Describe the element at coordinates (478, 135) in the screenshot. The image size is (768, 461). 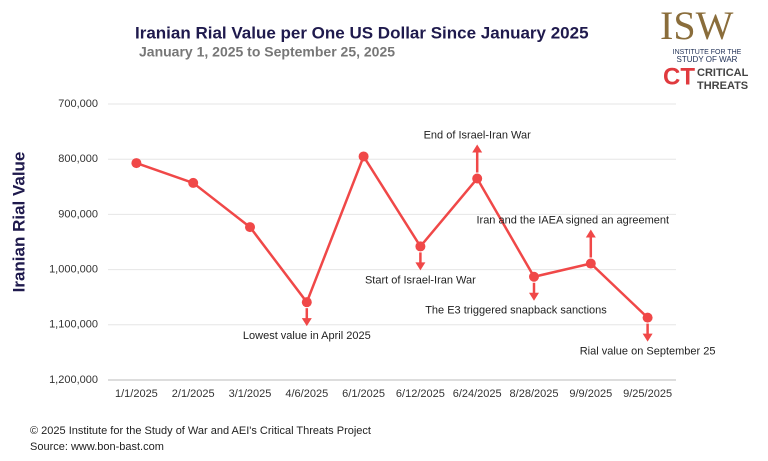
I see `annotation: End of Israel-Iran War` at that location.